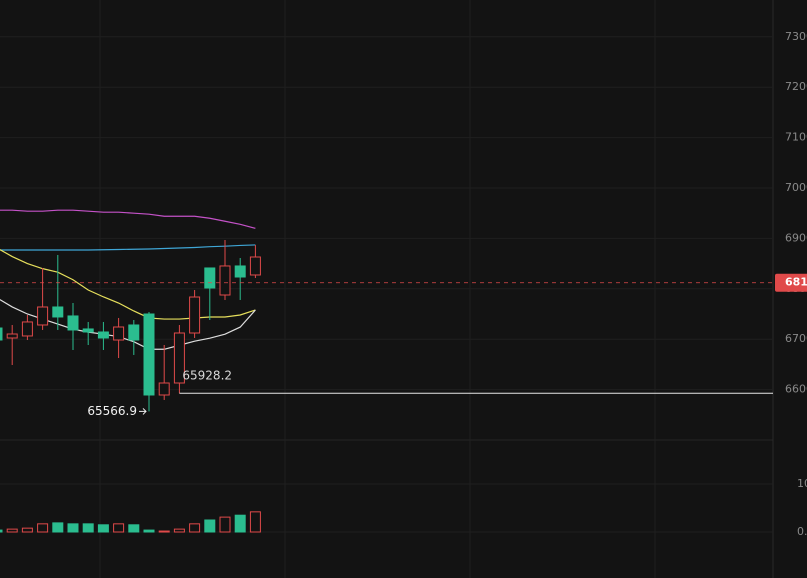  Describe the element at coordinates (143, 411) in the screenshot. I see `low-arrow` at that location.